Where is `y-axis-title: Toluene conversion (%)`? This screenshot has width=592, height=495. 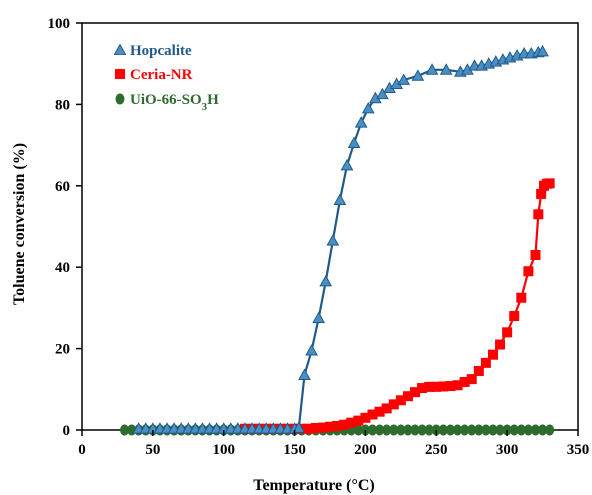
y-axis-title: Toluene conversion (%) is located at coordinates (19, 224).